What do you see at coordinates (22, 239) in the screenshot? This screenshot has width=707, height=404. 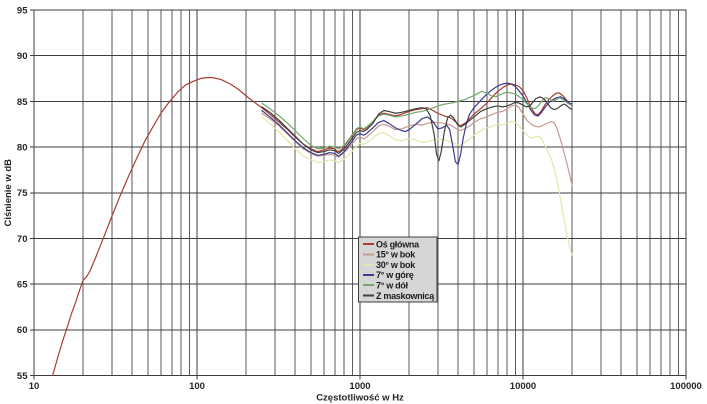 I see `y-tick-label: 70` at bounding box center [22, 239].